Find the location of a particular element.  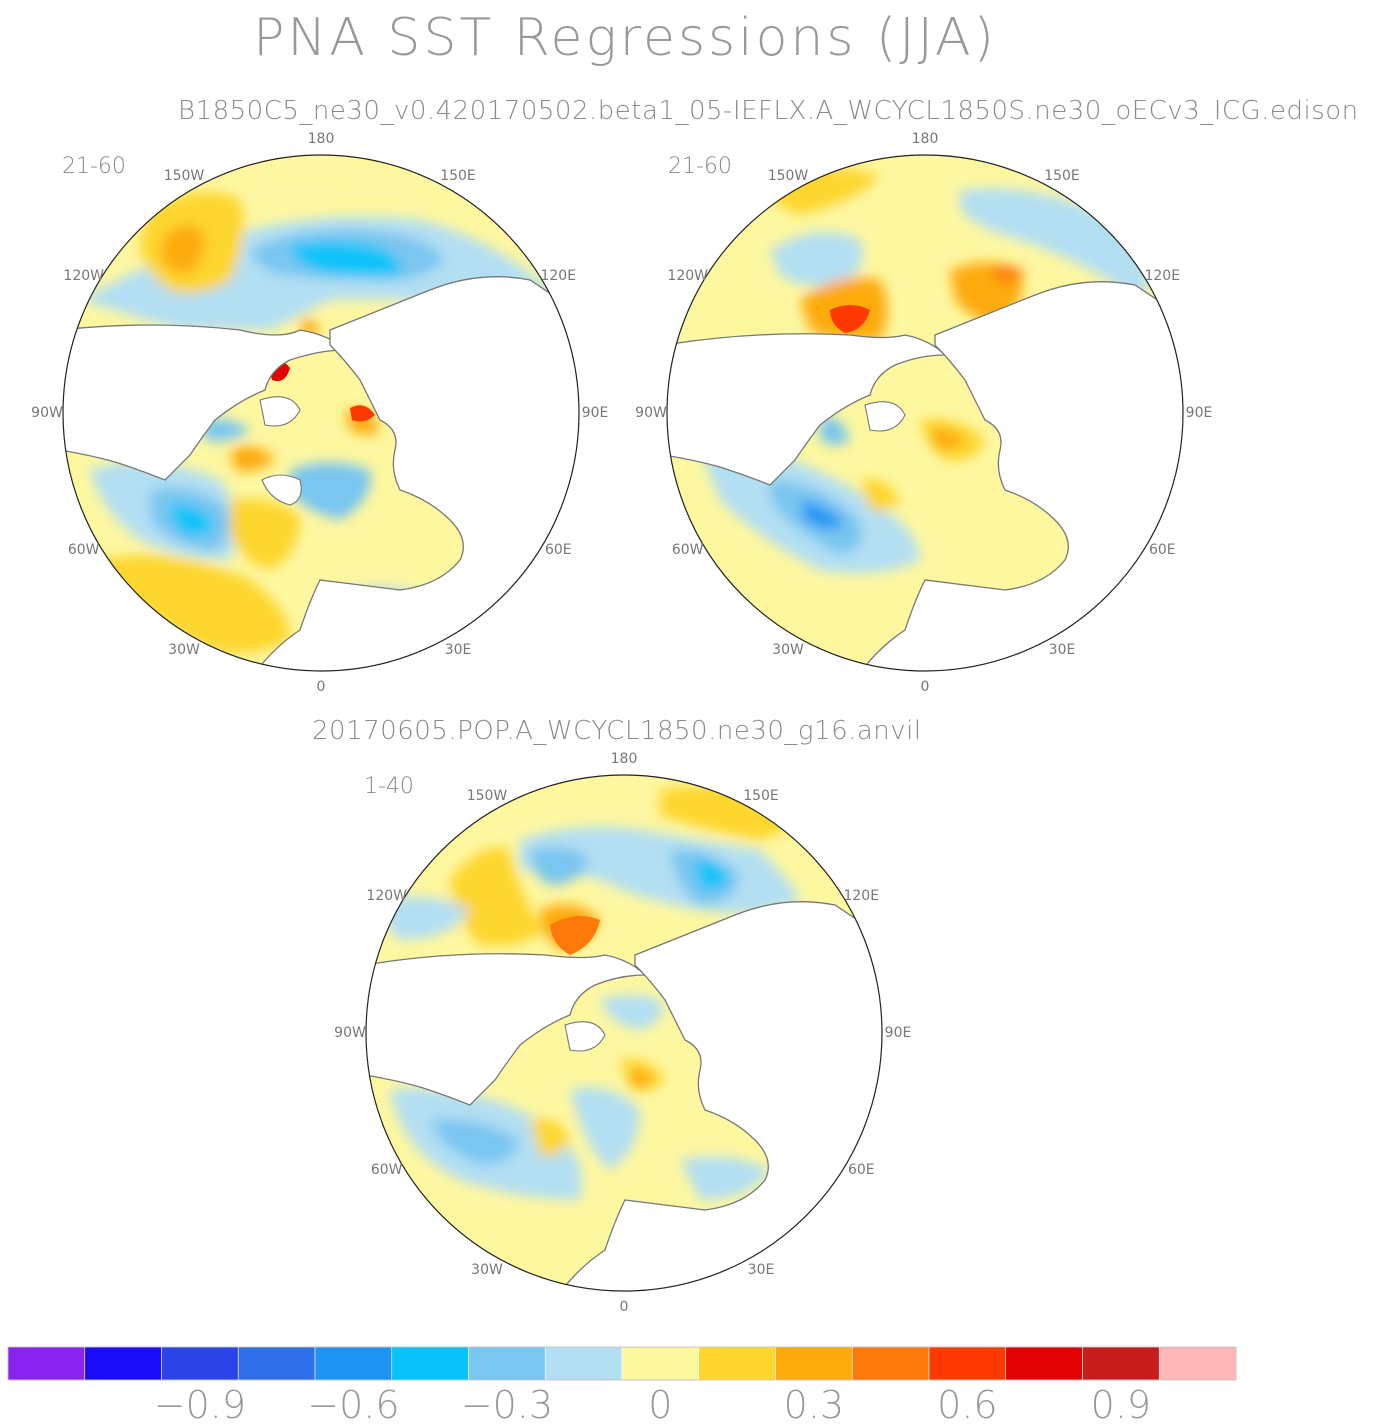

map-panel-bottom is located at coordinates (624, 1033).